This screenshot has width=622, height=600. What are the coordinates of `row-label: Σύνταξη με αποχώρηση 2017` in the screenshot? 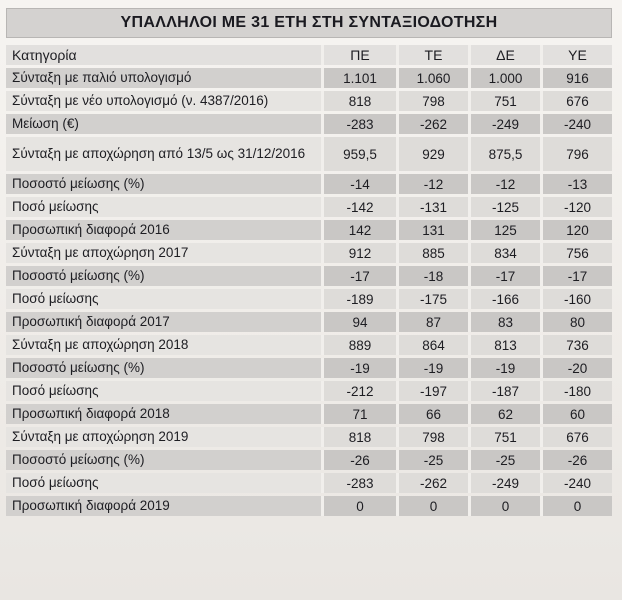 It's located at (165, 253).